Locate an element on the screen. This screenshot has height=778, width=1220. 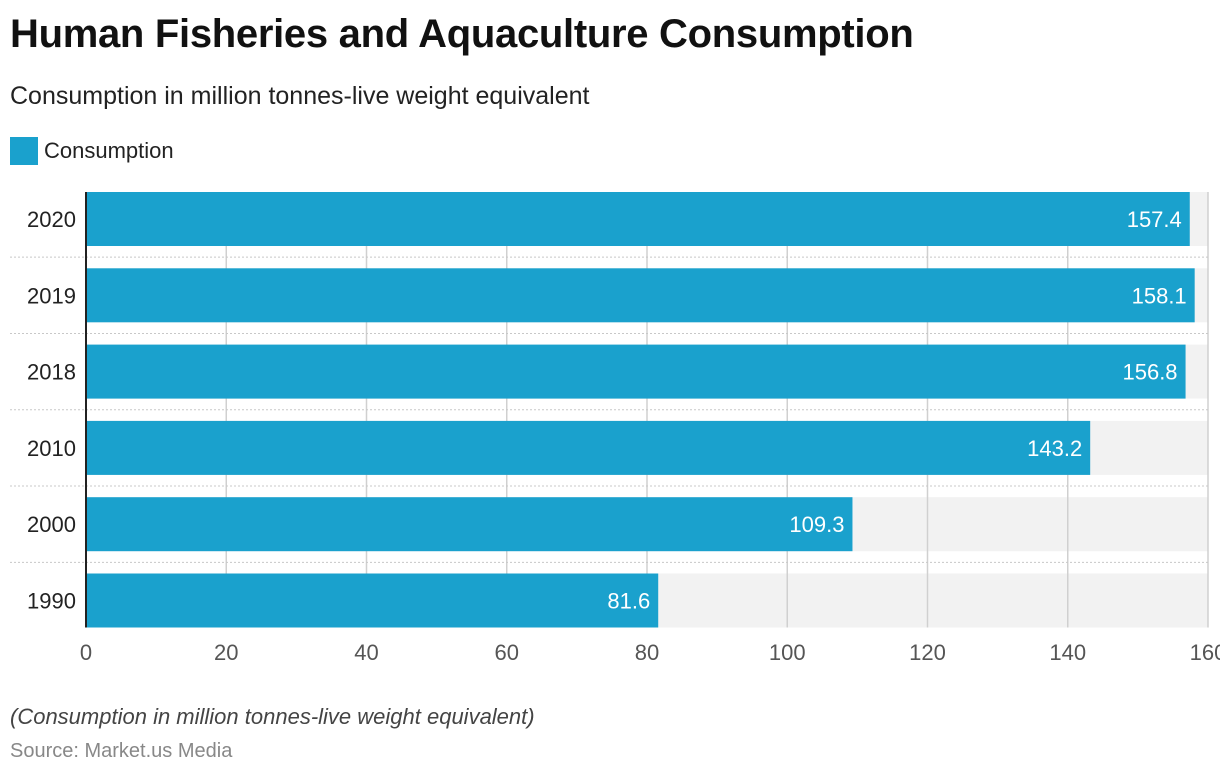
x-tick-label: 80 is located at coordinates (647, 652).